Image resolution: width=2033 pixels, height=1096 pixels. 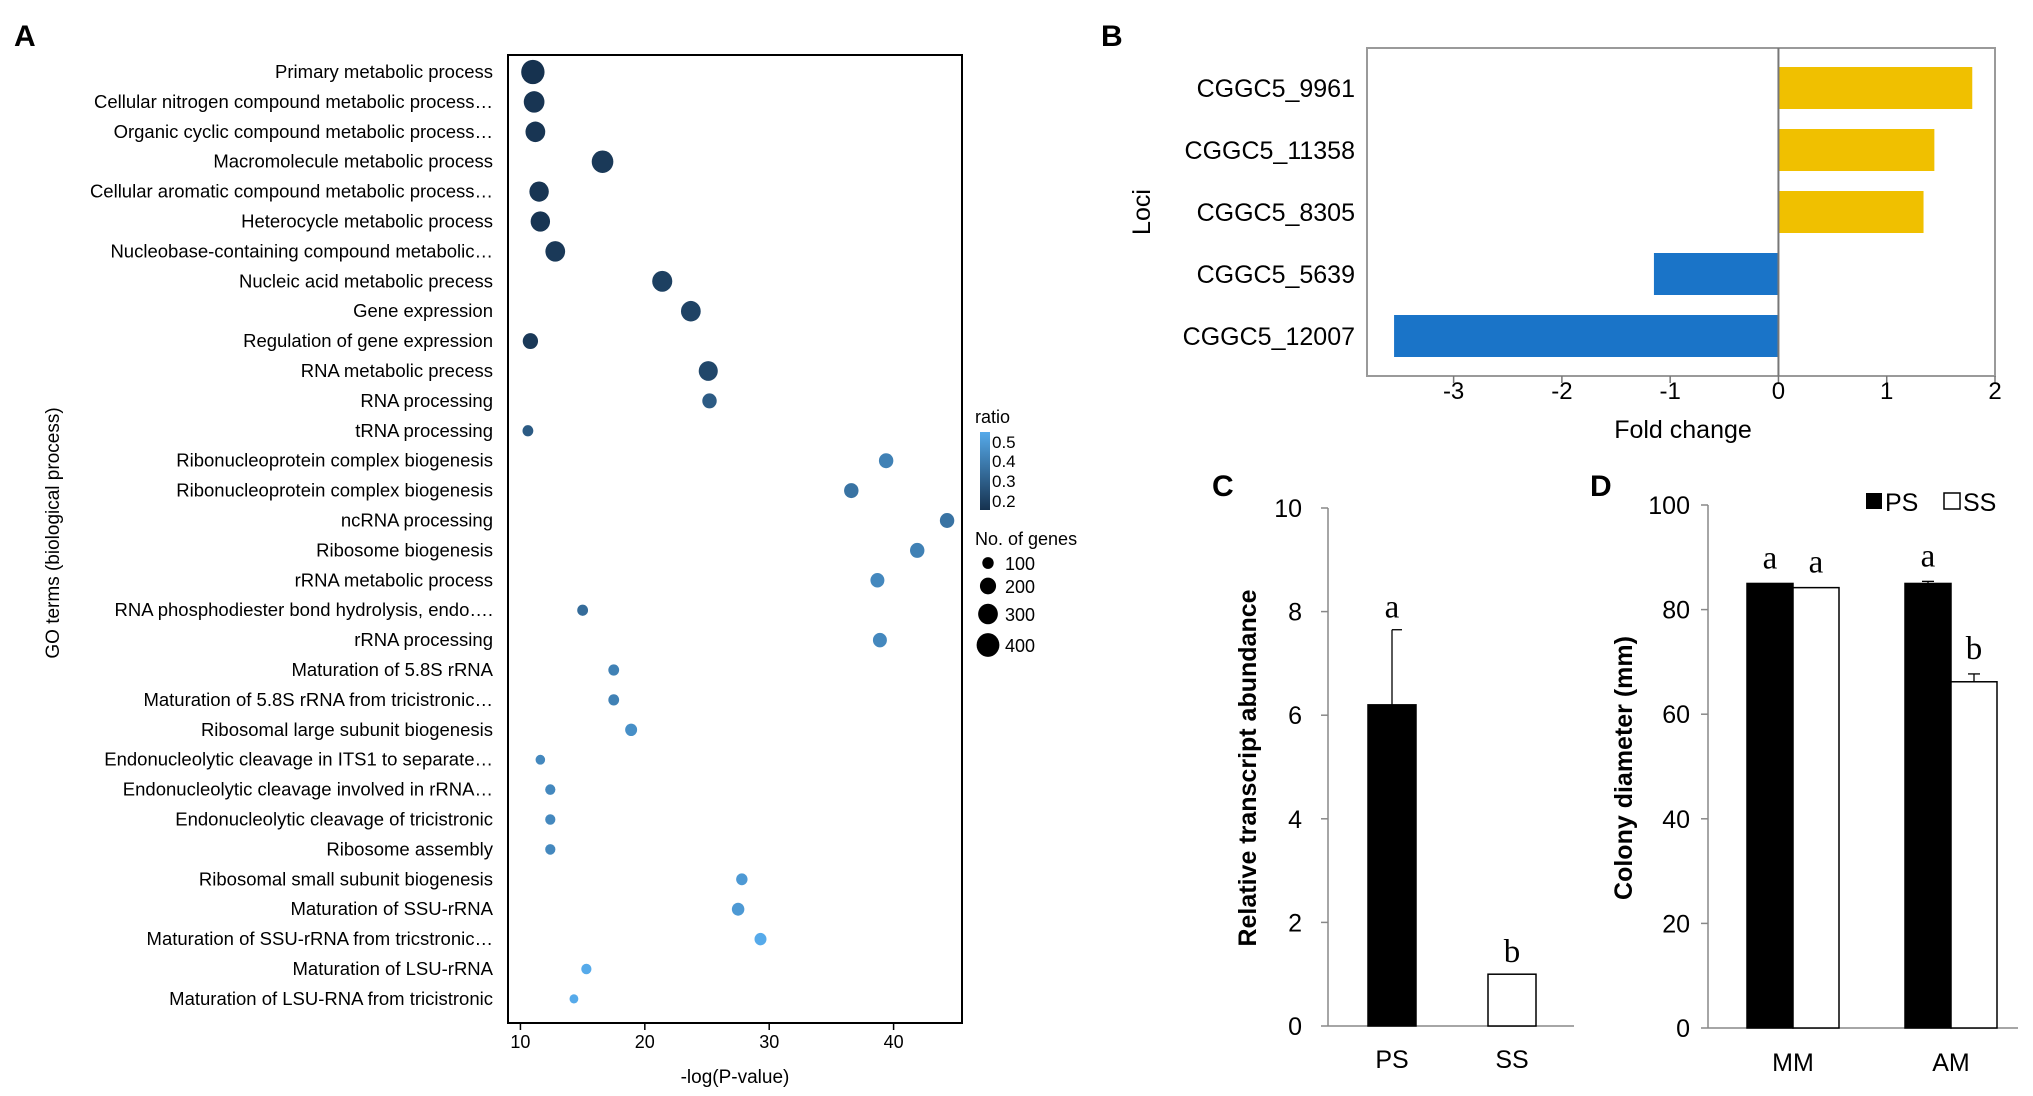 I want to click on category-label: CGGC5_8305, so click(x=1276, y=213).